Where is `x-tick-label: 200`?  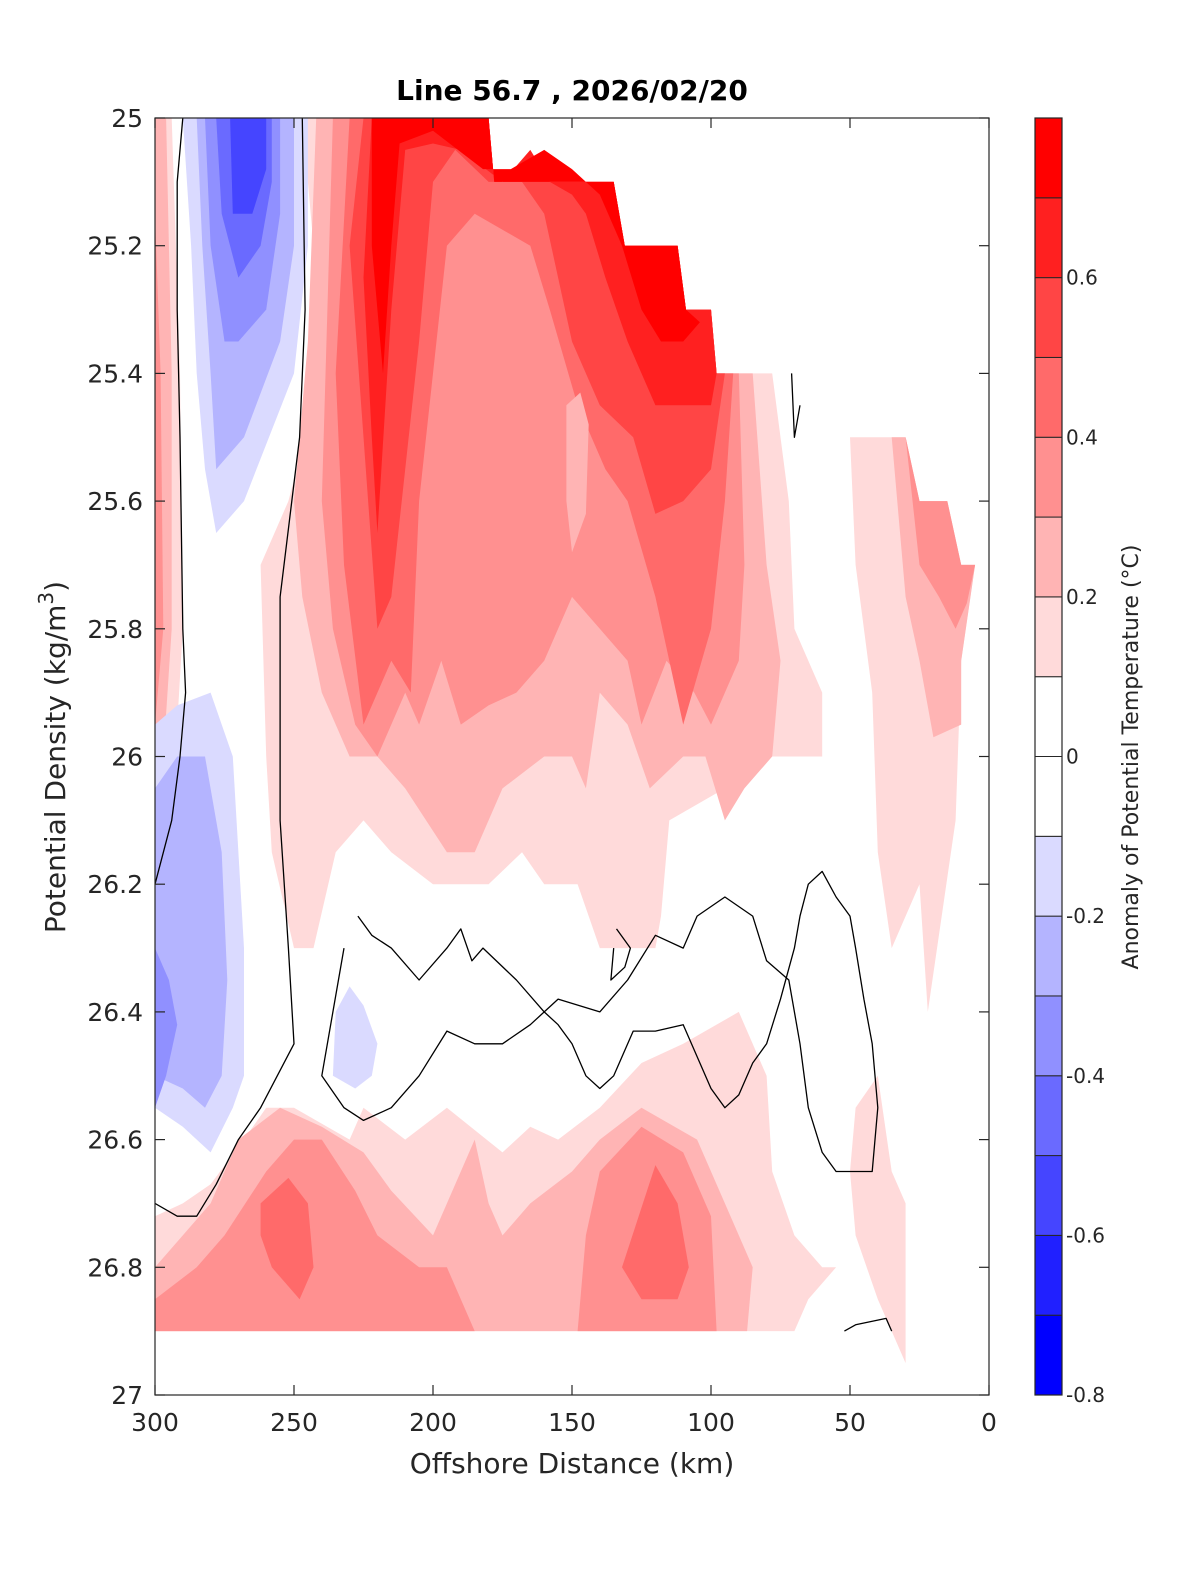 x-tick-label: 200 is located at coordinates (433, 1422).